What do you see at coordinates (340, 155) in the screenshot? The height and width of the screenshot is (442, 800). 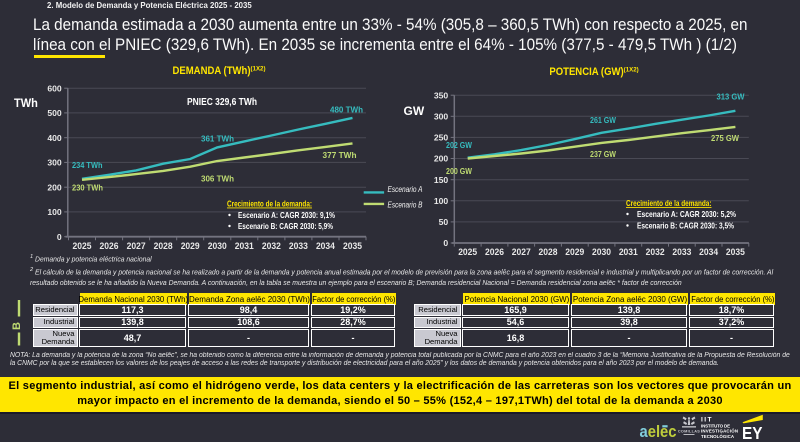 I see `svg-text: 377 TWh` at bounding box center [340, 155].